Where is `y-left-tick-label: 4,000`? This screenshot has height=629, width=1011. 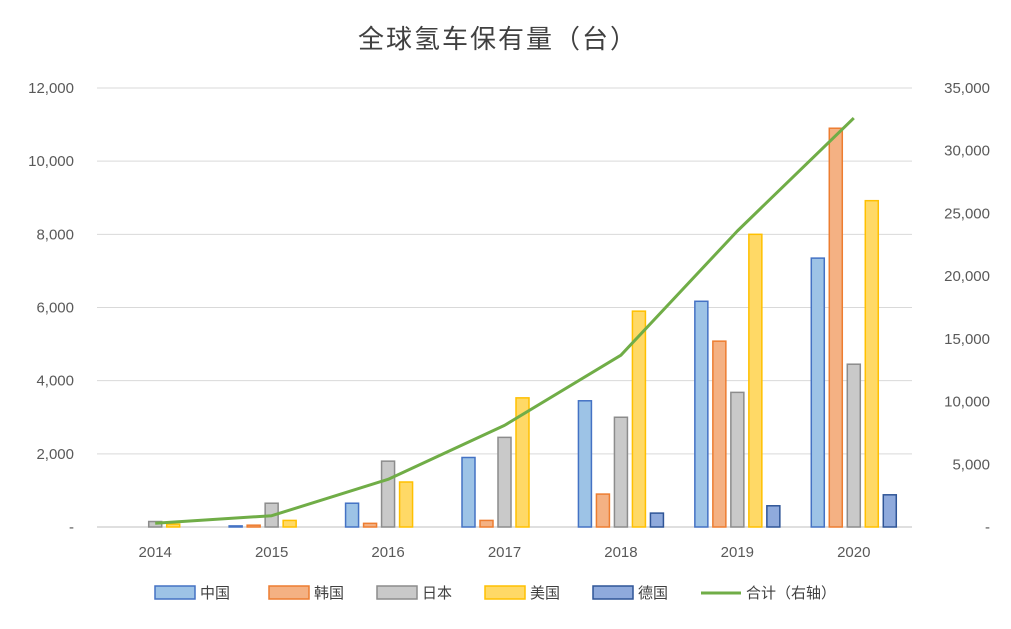 y-left-tick-label: 4,000 is located at coordinates (55, 381).